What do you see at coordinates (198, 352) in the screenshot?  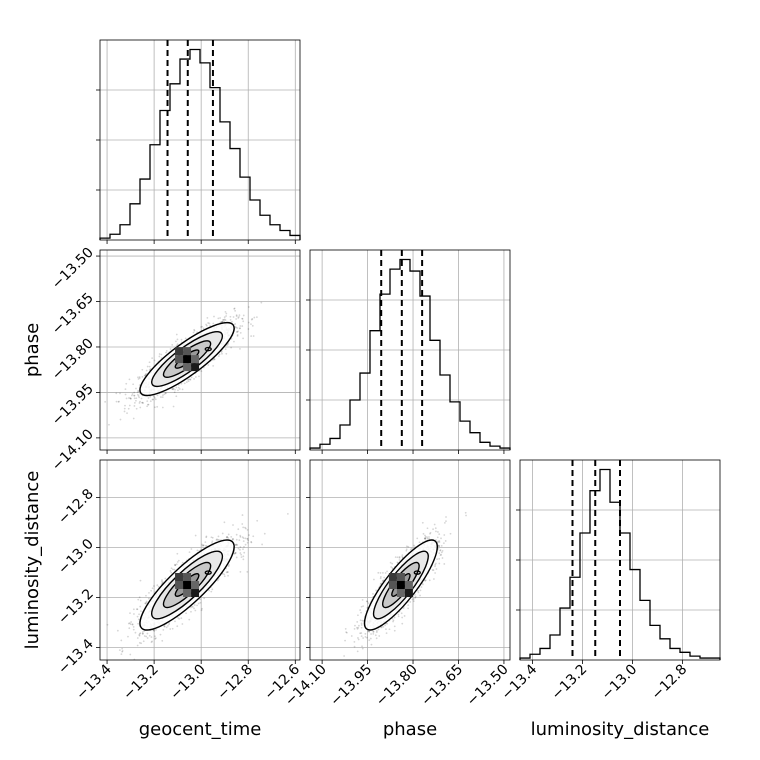 I see `joint-panel-geocent_time-phase` at bounding box center [198, 352].